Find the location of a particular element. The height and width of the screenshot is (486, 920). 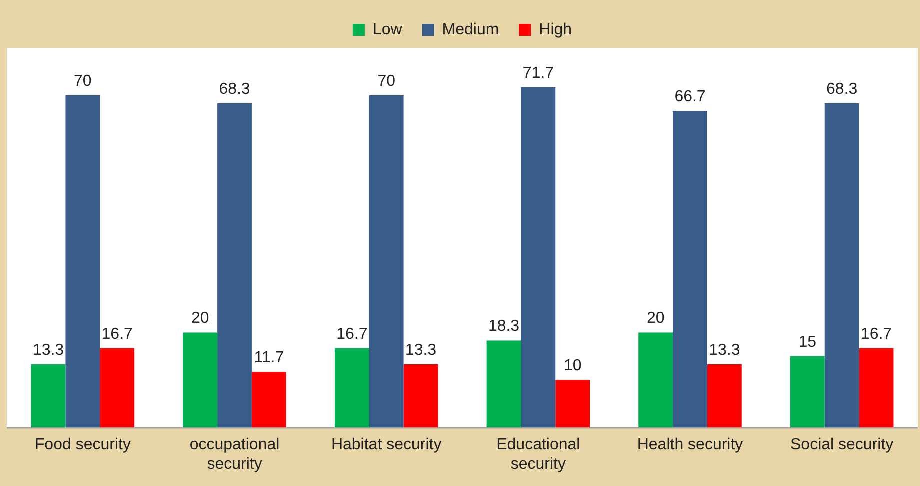

data-label: 11.7 is located at coordinates (269, 357).